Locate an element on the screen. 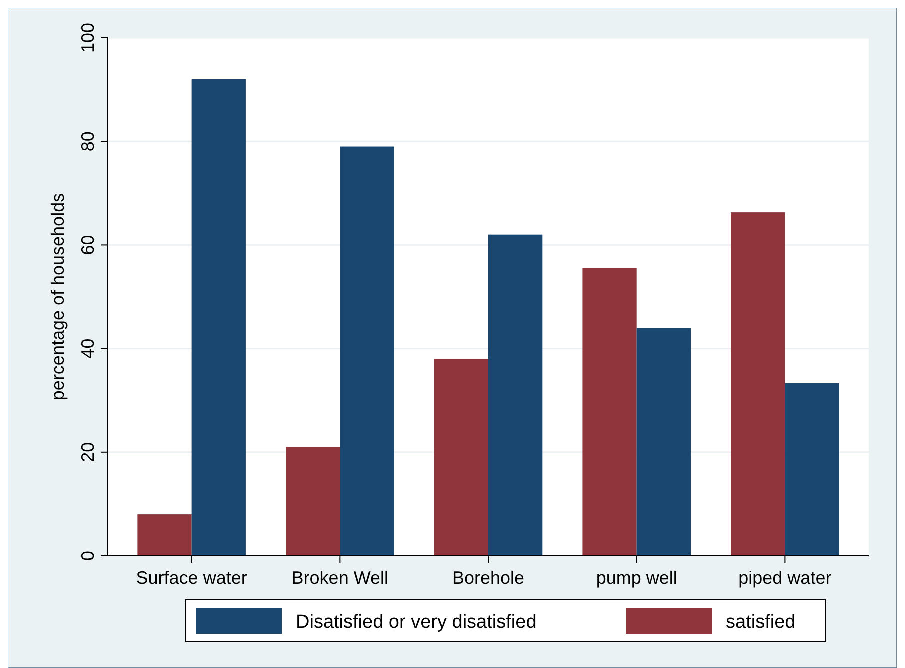 The height and width of the screenshot is (668, 905). x-tick-label: pump well is located at coordinates (637, 578).